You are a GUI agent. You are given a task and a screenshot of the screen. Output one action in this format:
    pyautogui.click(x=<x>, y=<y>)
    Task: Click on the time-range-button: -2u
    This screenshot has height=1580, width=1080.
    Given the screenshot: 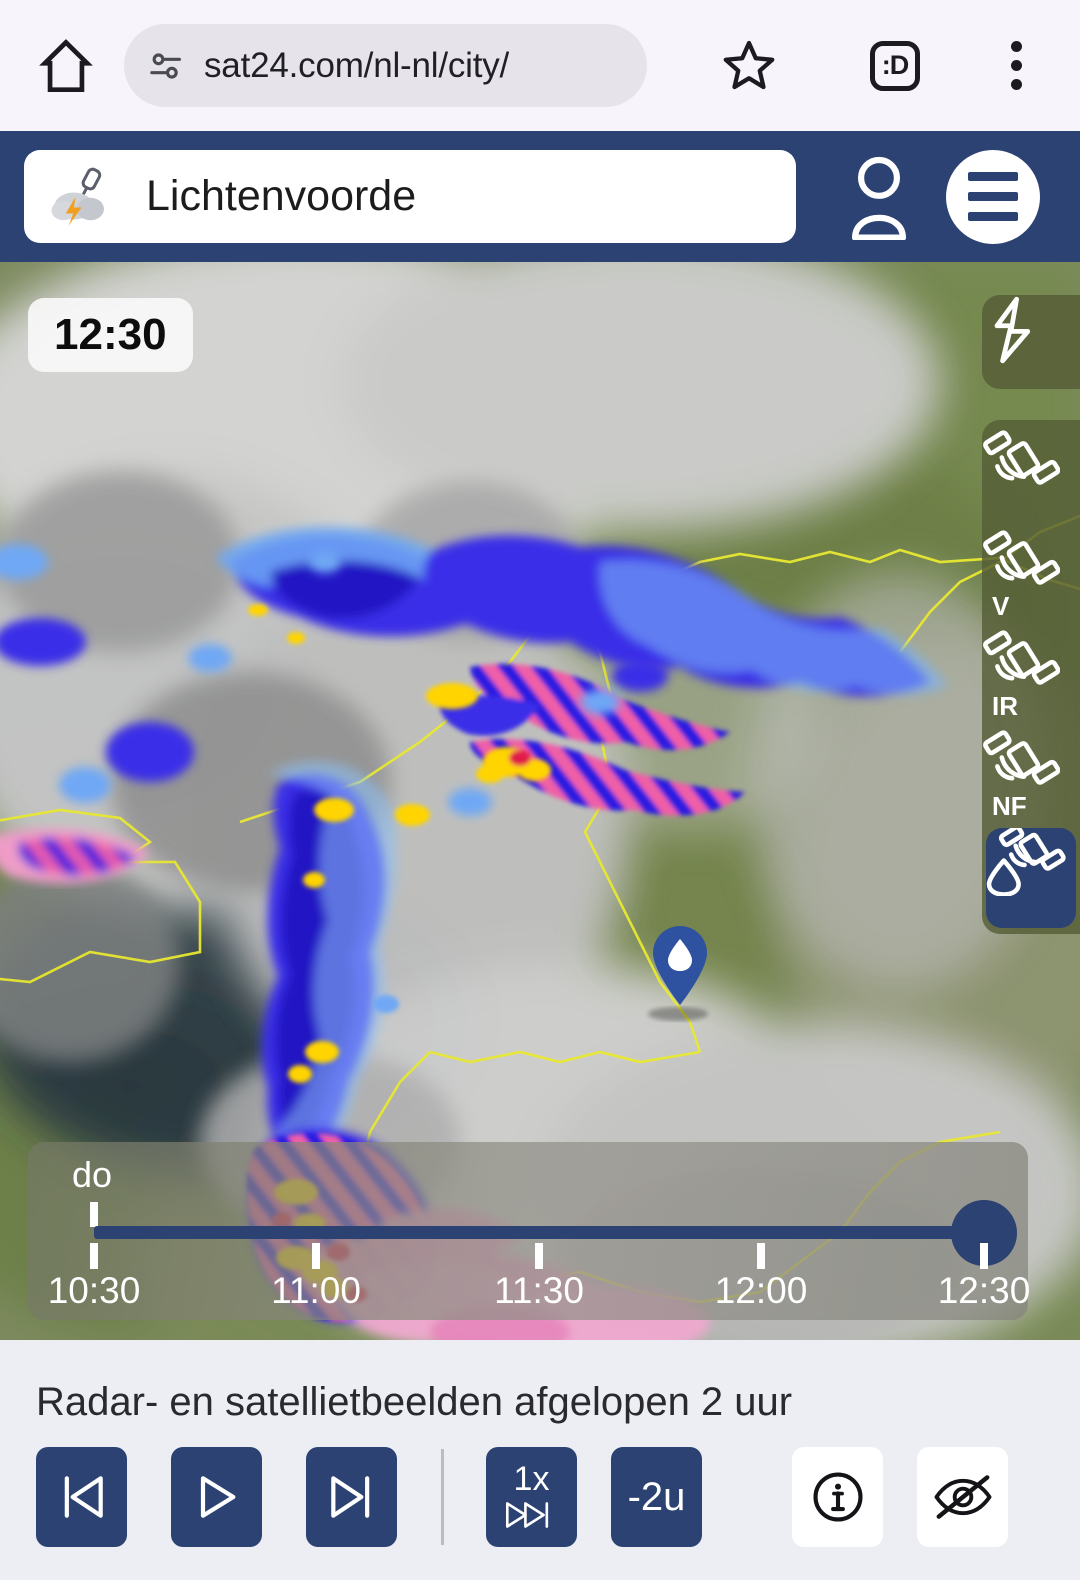 What is the action you would take?
    pyautogui.click(x=656, y=1497)
    